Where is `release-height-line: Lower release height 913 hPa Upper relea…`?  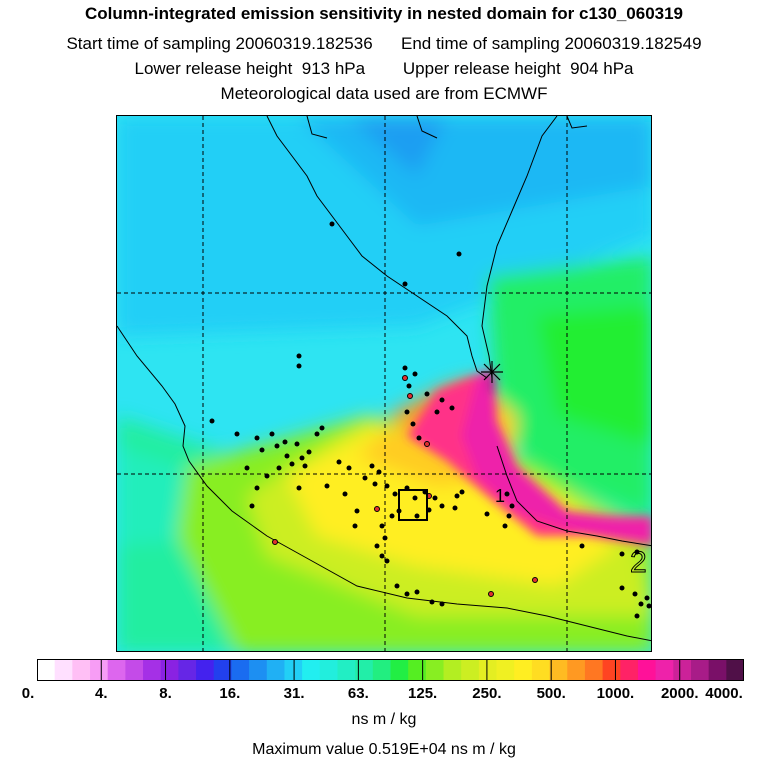 release-height-line: Lower release height 913 hPa Upper relea… is located at coordinates (384, 68).